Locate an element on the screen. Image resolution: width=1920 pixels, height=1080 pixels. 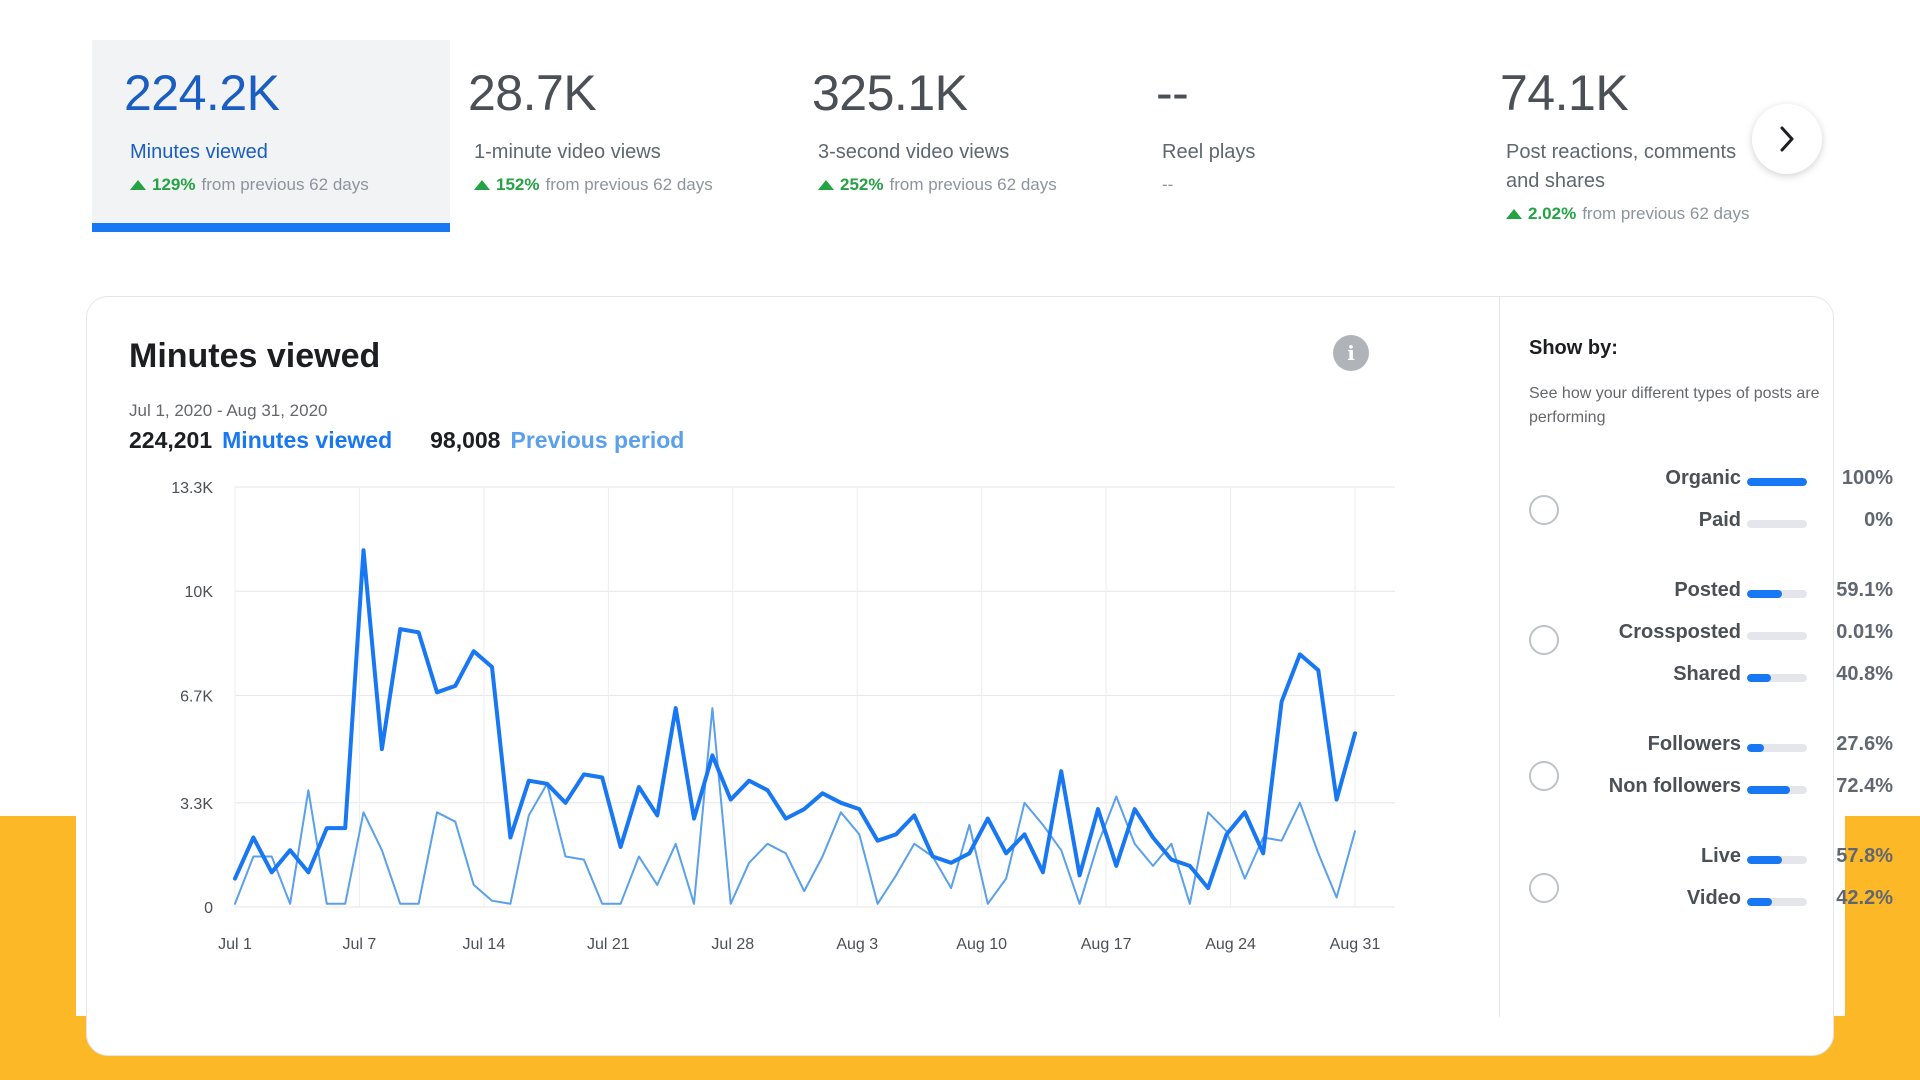
metric-row-shared: Shared 40.8% is located at coordinates (1711, 678).